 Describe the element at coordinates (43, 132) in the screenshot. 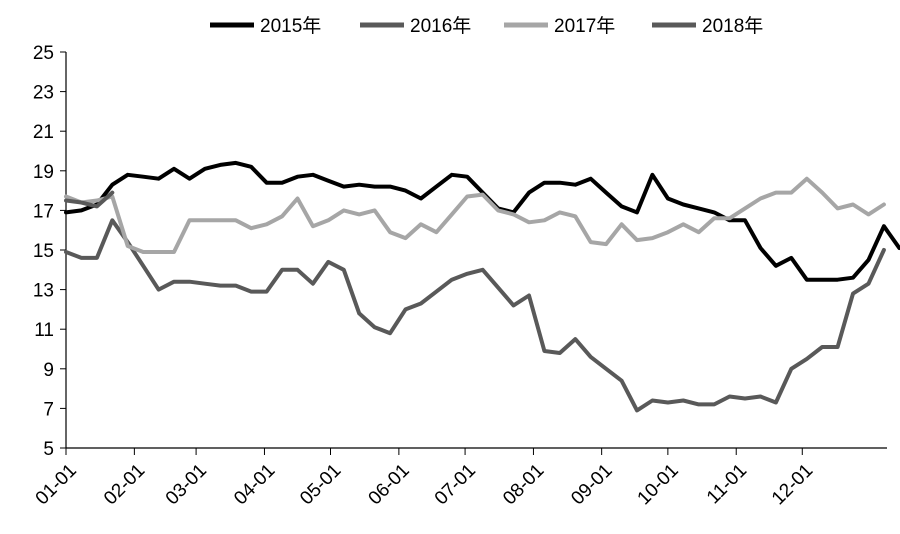

I see `y-tick-label: 21` at that location.